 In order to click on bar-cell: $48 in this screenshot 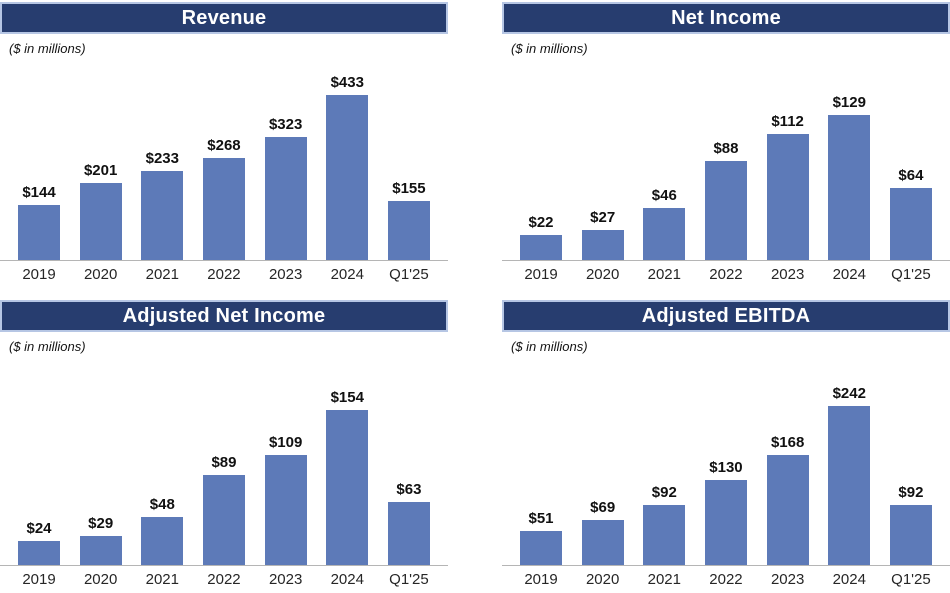, I will do `click(162, 531)`.